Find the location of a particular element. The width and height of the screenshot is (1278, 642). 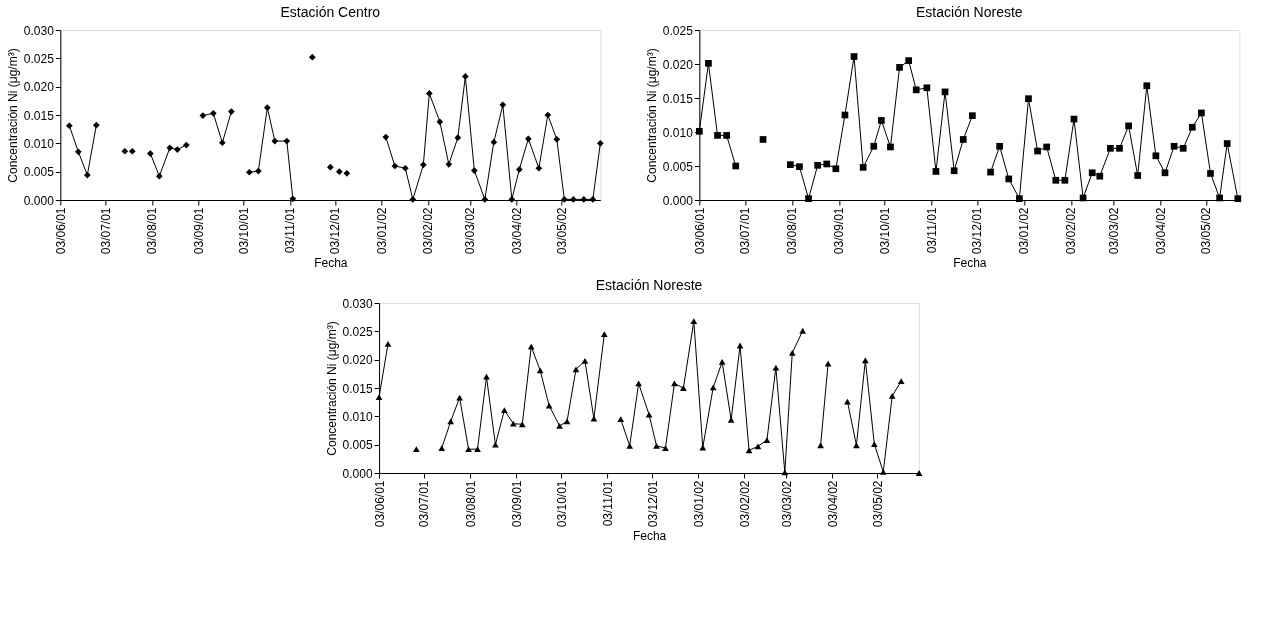

y-tick-label: 0.030 is located at coordinates (357, 303).